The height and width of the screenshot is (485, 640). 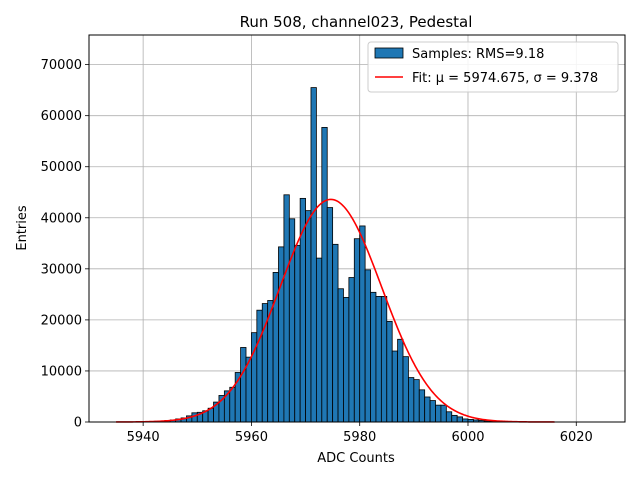 What do you see at coordinates (61, 167) in the screenshot?
I see `y-tick-label: 50000` at bounding box center [61, 167].